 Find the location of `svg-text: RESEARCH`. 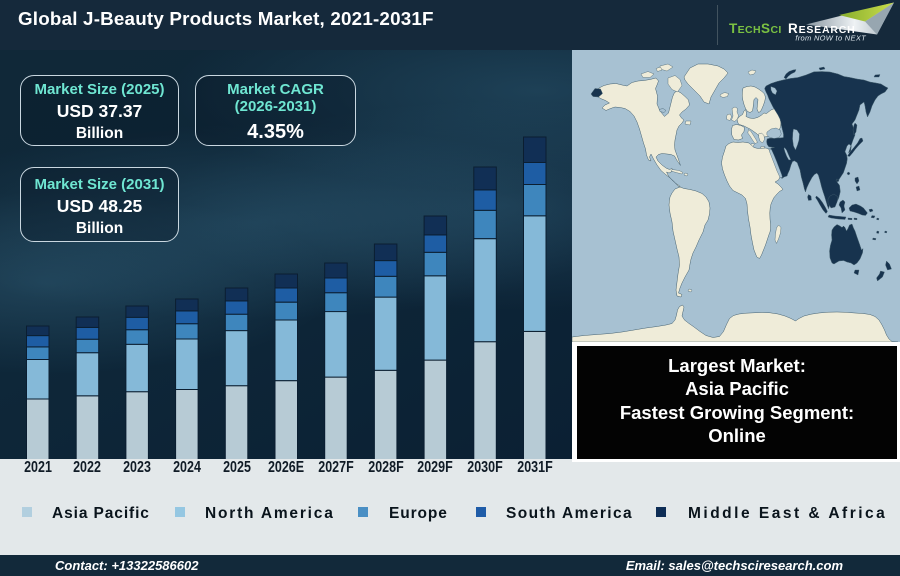

svg-text: RESEARCH is located at coordinates (822, 28).